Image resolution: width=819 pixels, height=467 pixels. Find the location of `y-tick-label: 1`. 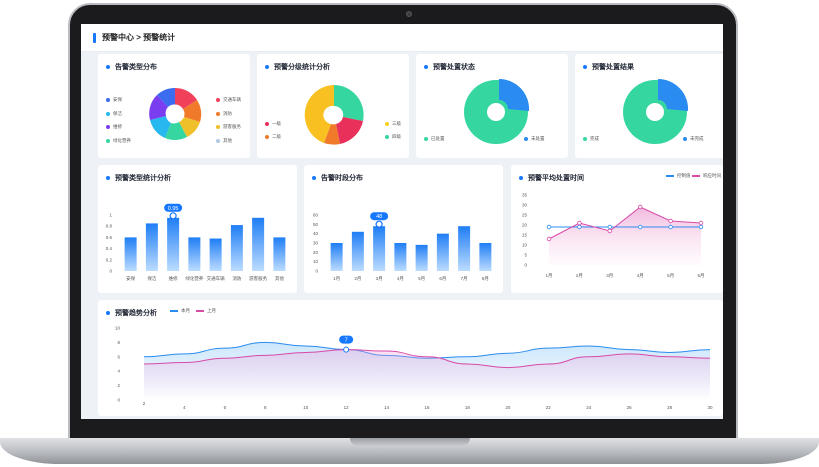

y-tick-label: 1 is located at coordinates (110, 215).